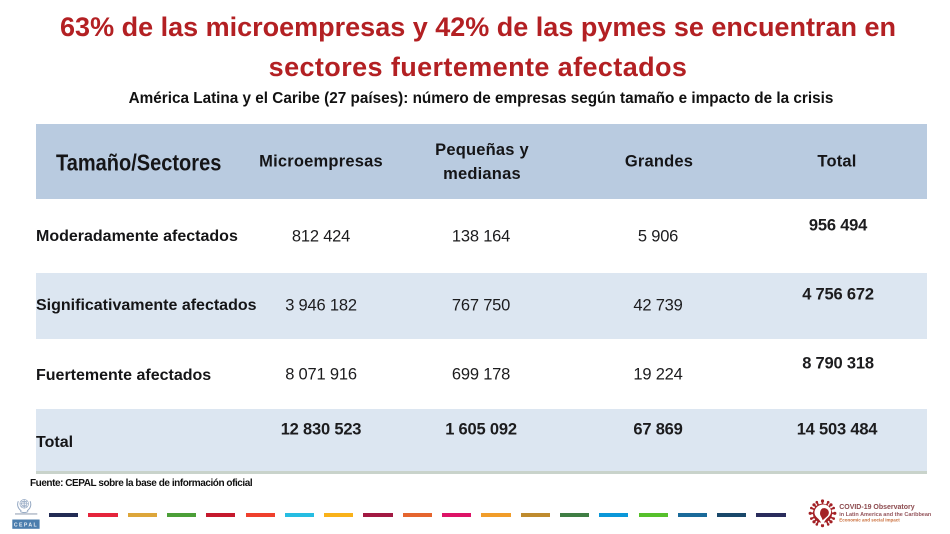  Describe the element at coordinates (869, 520) in the screenshot. I see `svg-text: Economic and social impact` at that location.